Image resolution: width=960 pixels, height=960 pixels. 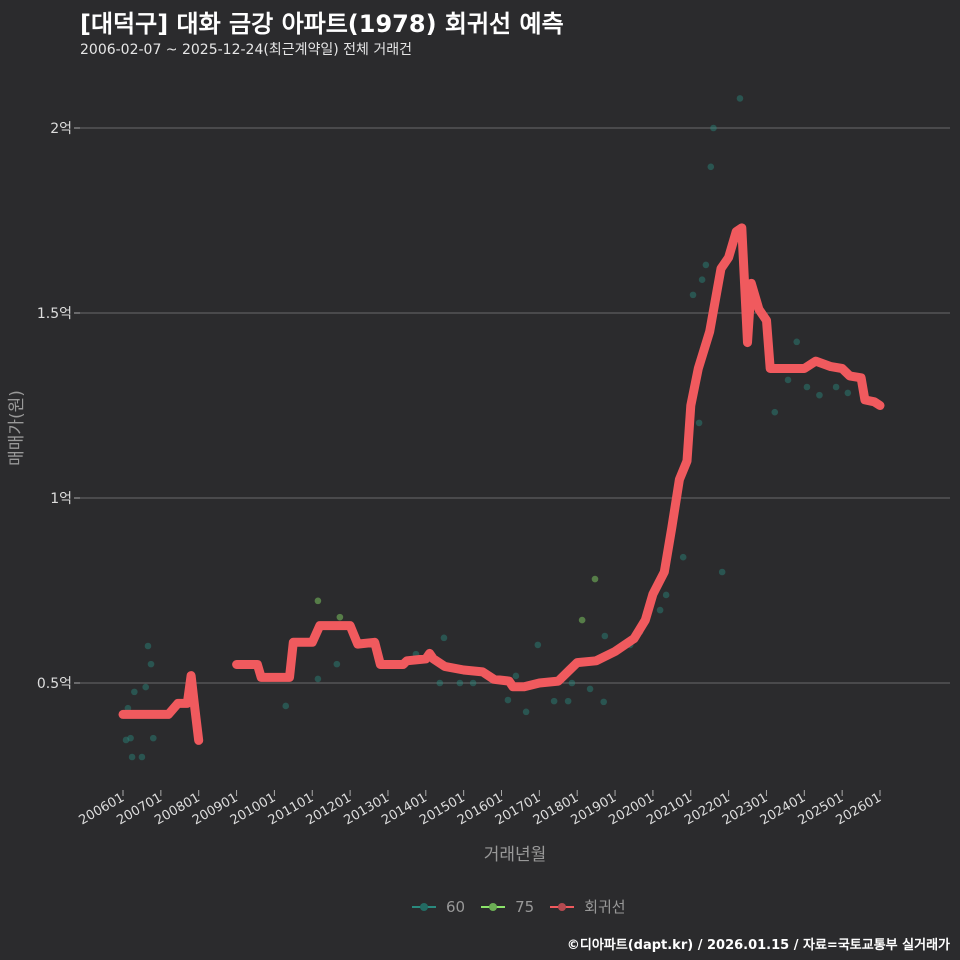 What do you see at coordinates (246, 50) in the screenshot?
I see `chart-subtitle: 2006-02-07 ~ 2025-12-24(최근계약일) 전체 거래건` at bounding box center [246, 50].